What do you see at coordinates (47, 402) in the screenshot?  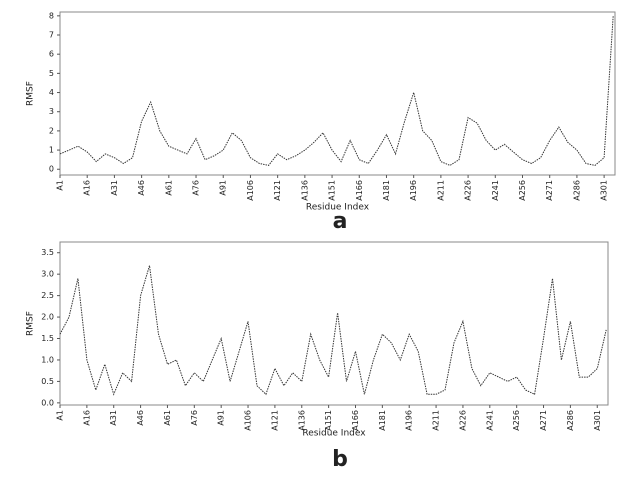 I see `y-tick-label: 0.0` at bounding box center [47, 402].